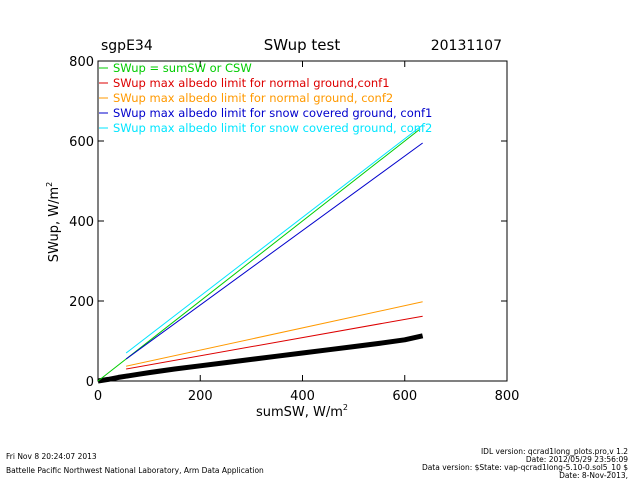  I want to click on y-tick-label: 400, so click(81, 222).